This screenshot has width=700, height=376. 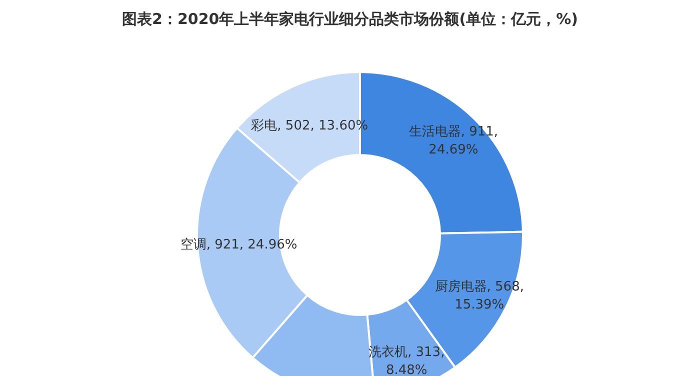 I want to click on title: 图表2：2020年上半年家电行业细分品类市场份额(单位：亿元，%), so click(x=350, y=19).